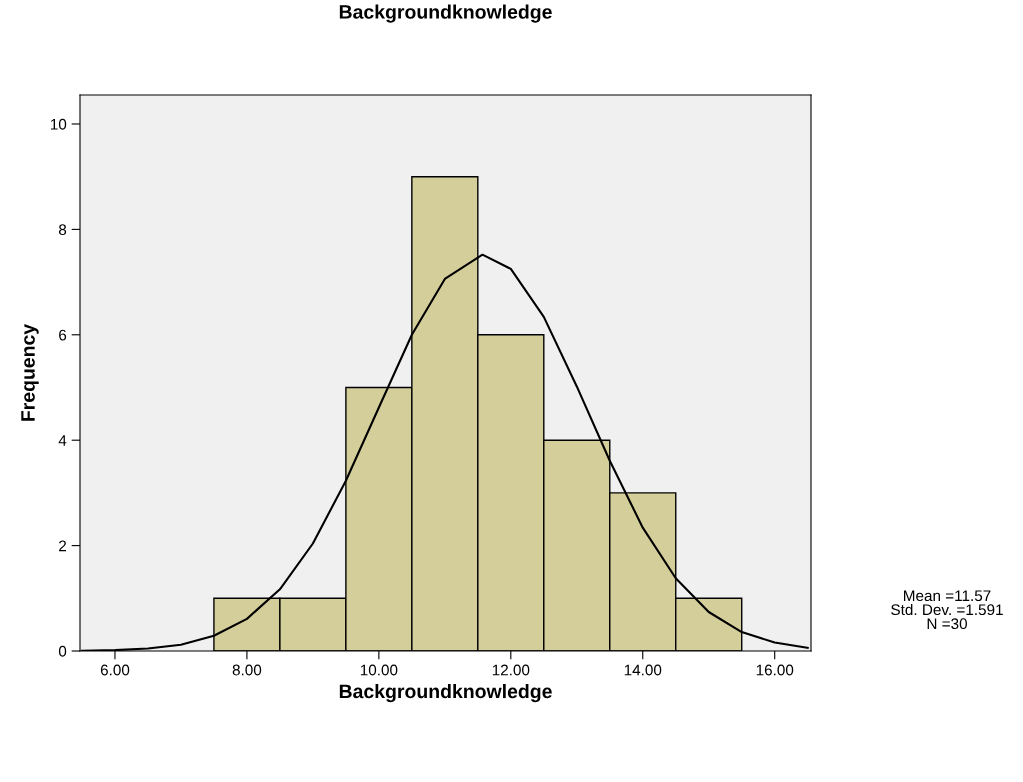 The height and width of the screenshot is (782, 1023). Describe the element at coordinates (63, 335) in the screenshot. I see `y-tick-label: 6` at that location.